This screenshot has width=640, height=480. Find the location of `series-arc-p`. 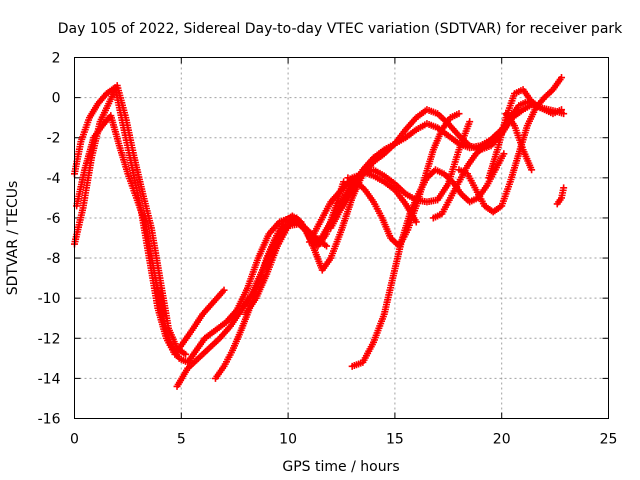

series-arc-p is located at coordinates (519, 142).